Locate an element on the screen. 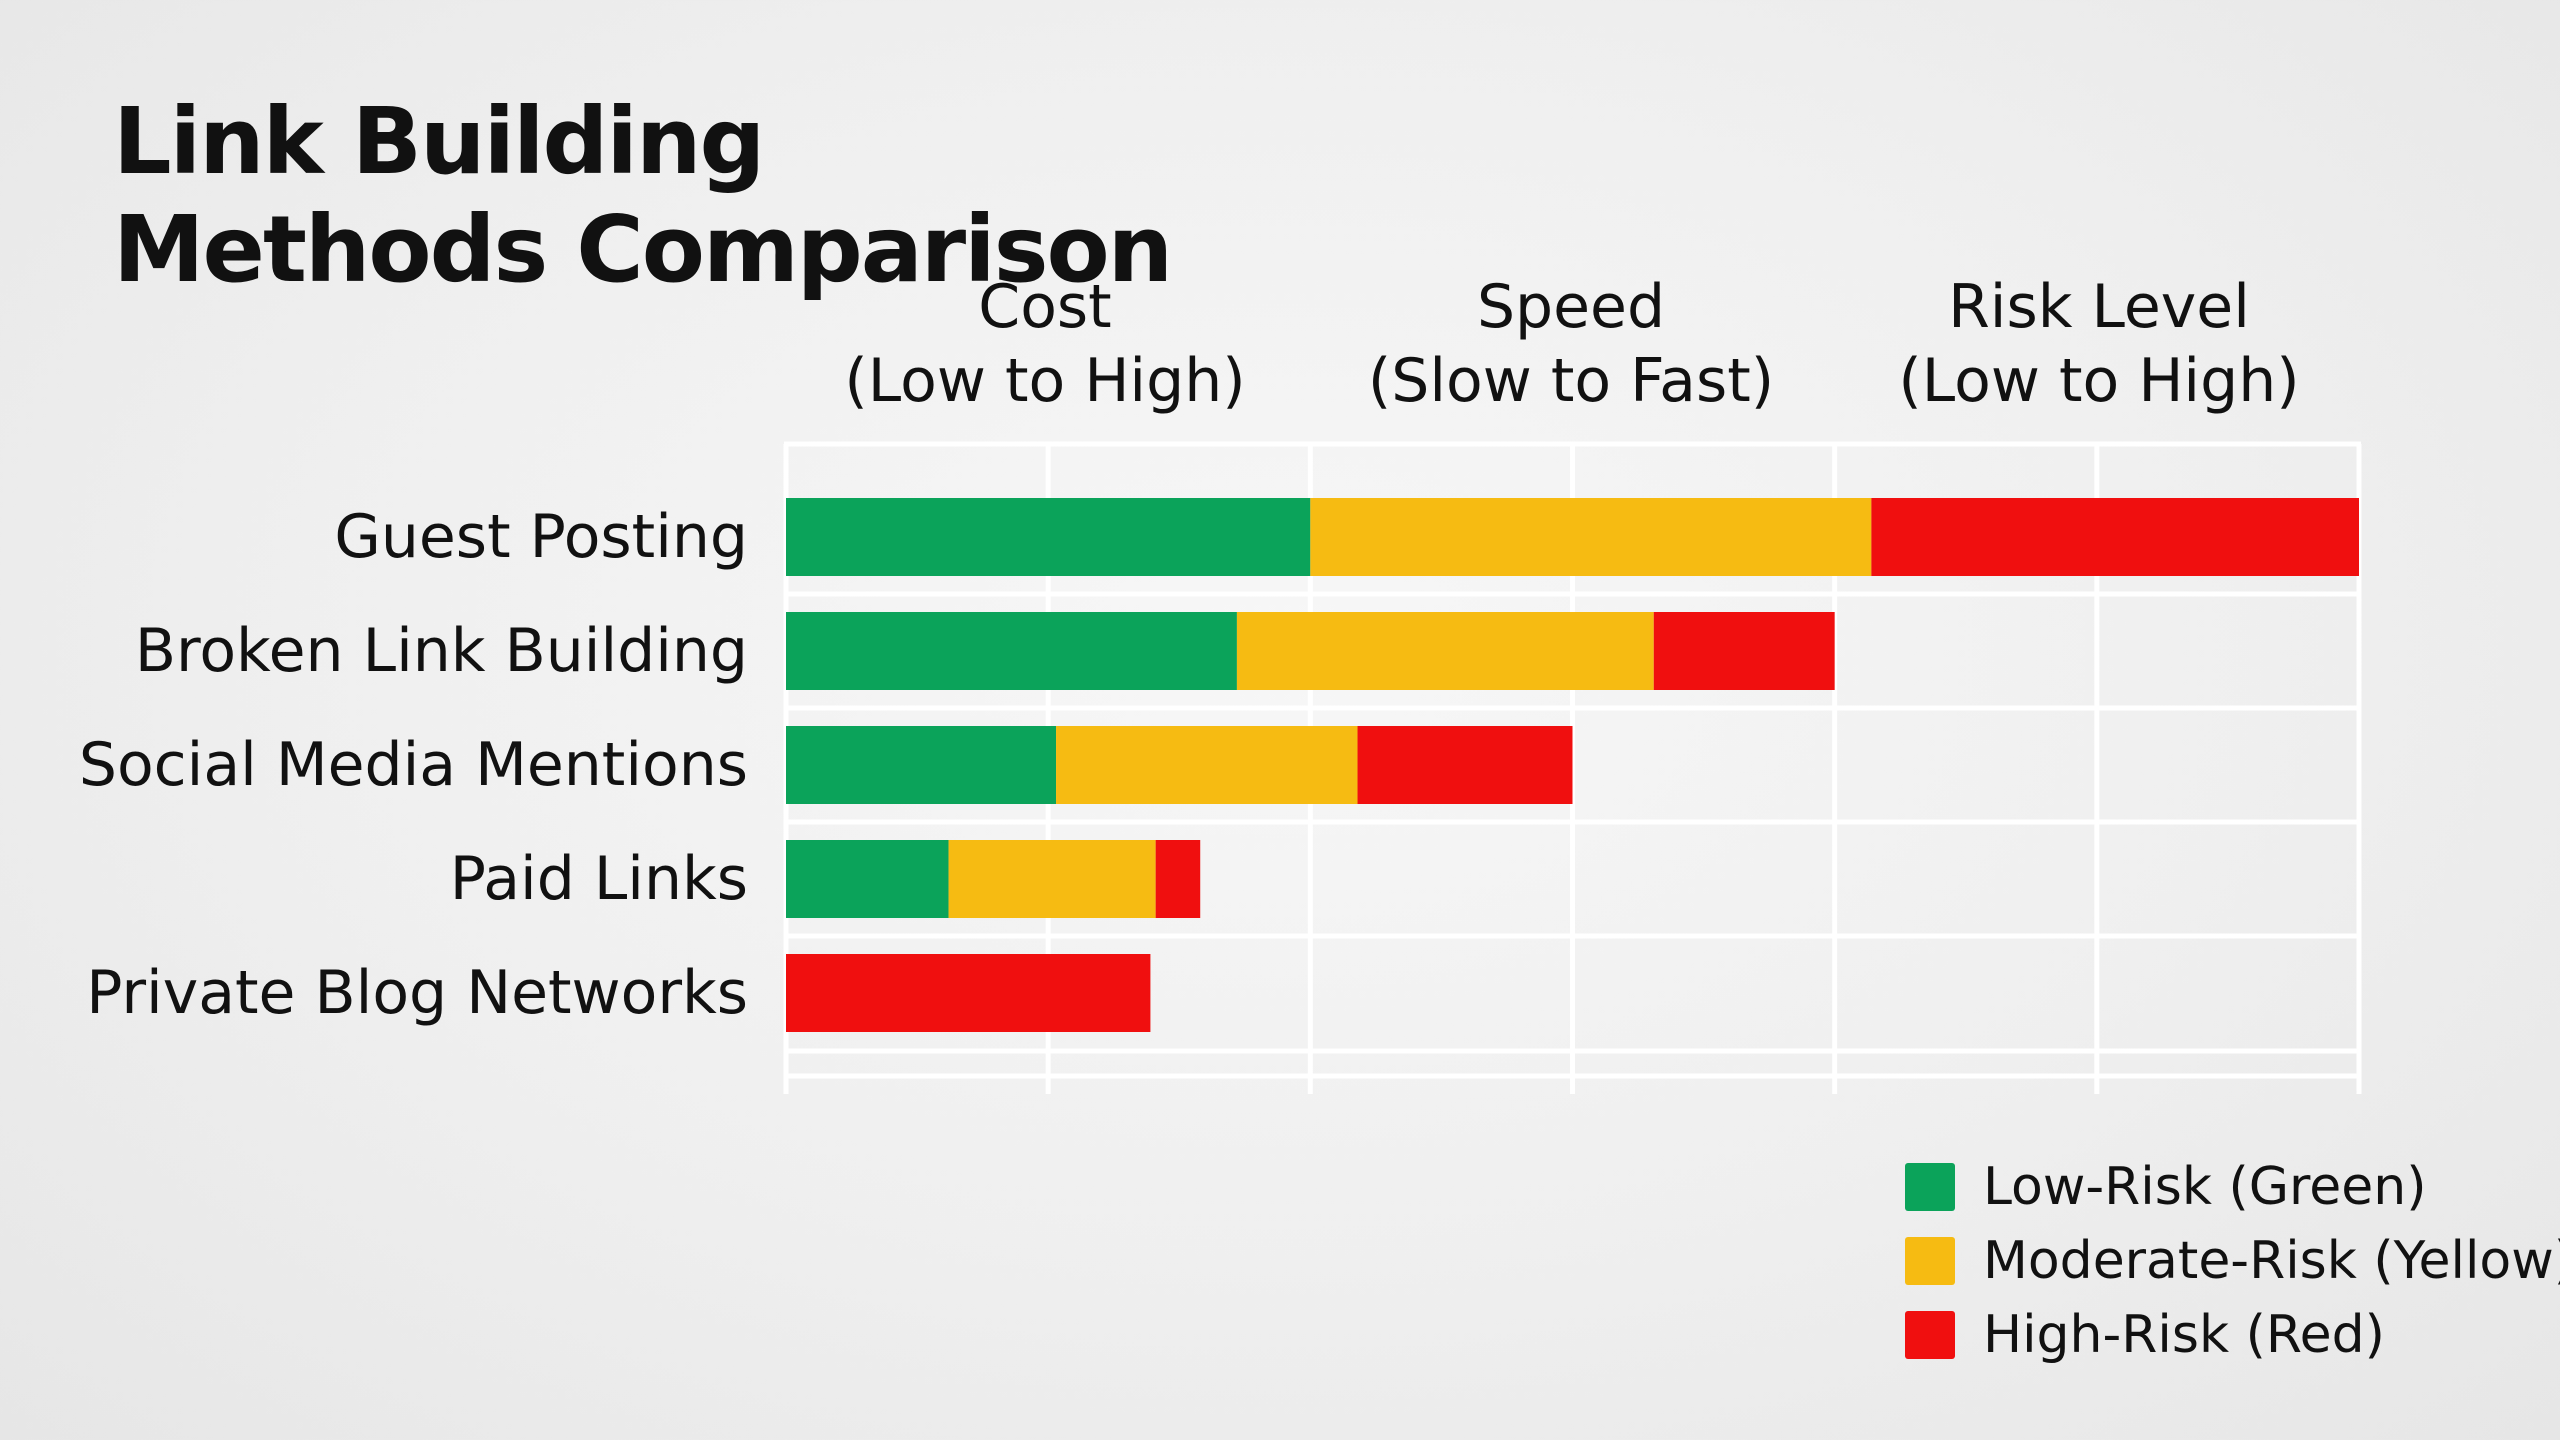 This screenshot has width=2560, height=1440. legend-item-moderate-risk: Moderate-Risk (Yellow) is located at coordinates (2232, 1261).